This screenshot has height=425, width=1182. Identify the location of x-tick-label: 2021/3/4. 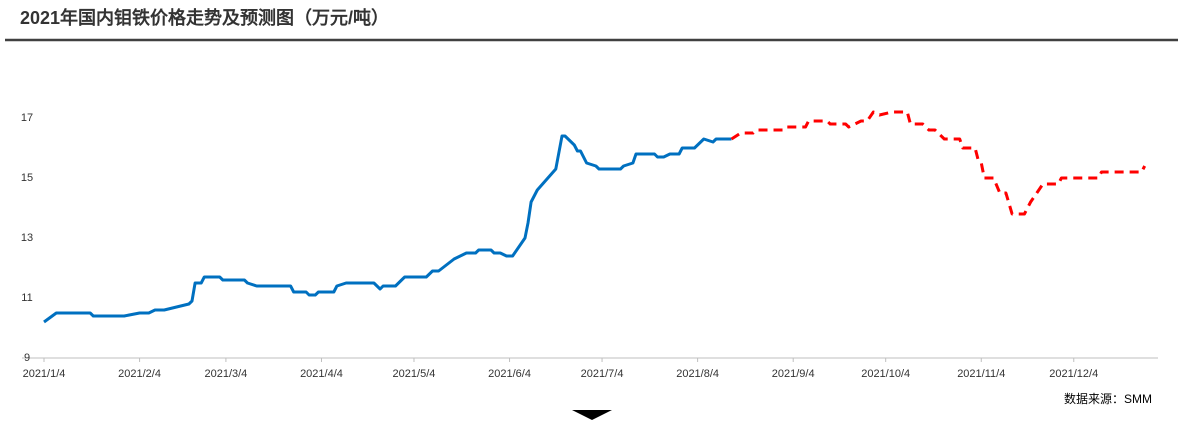
(225, 374).